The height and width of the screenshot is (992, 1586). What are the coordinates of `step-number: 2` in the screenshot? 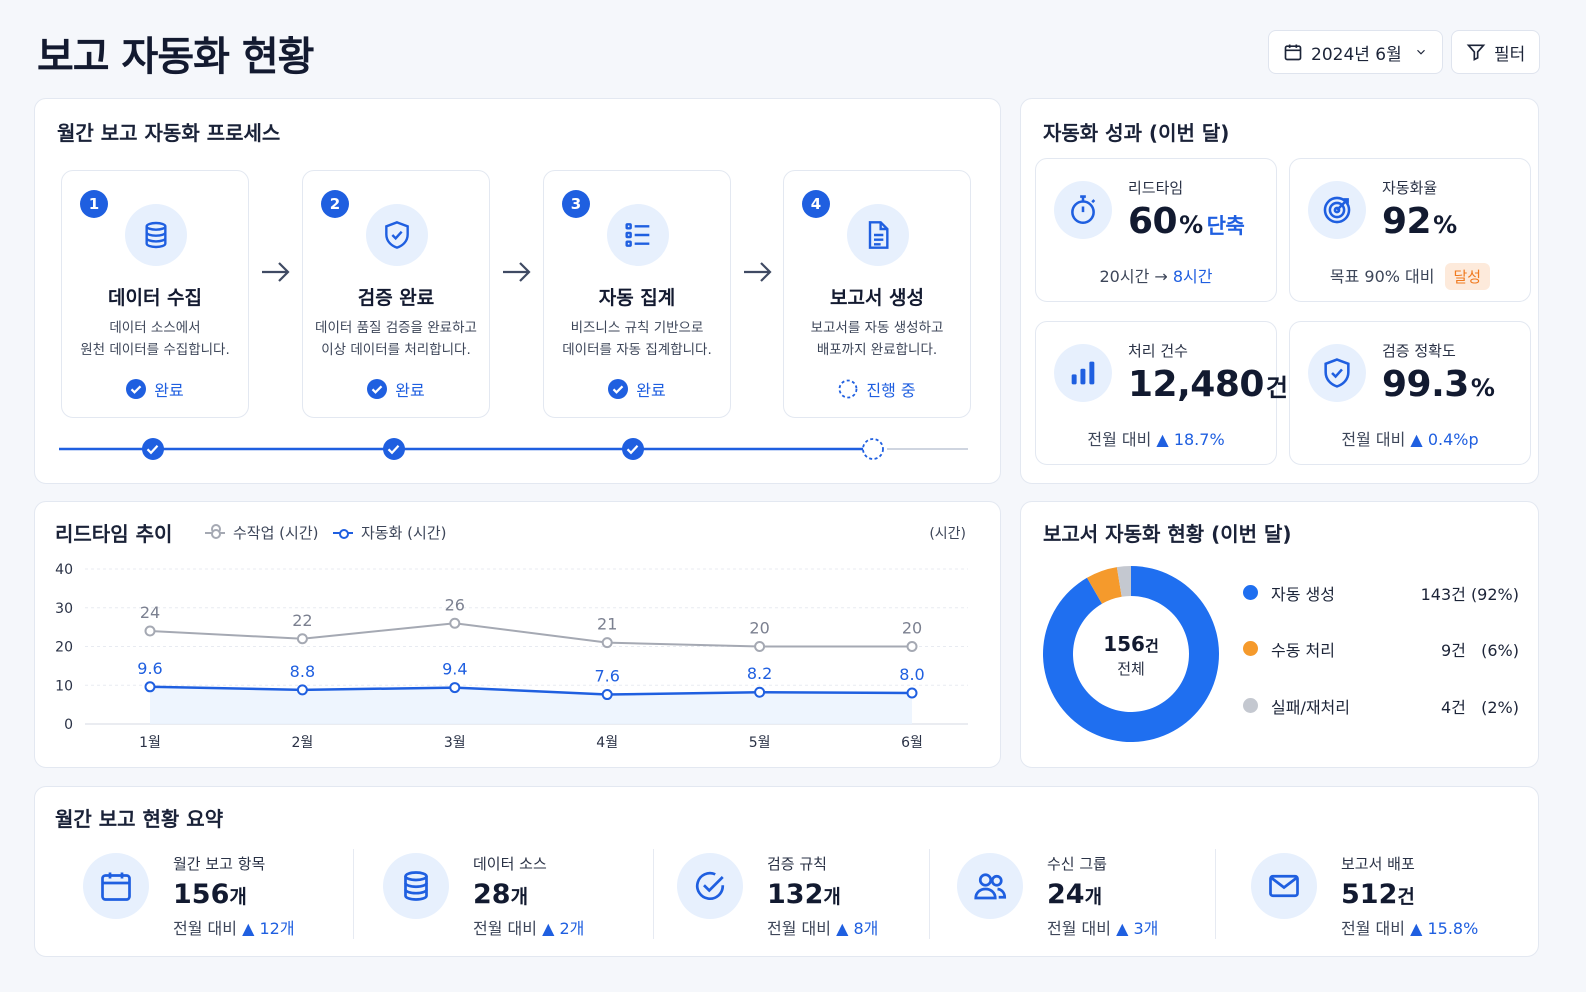 It's located at (335, 204).